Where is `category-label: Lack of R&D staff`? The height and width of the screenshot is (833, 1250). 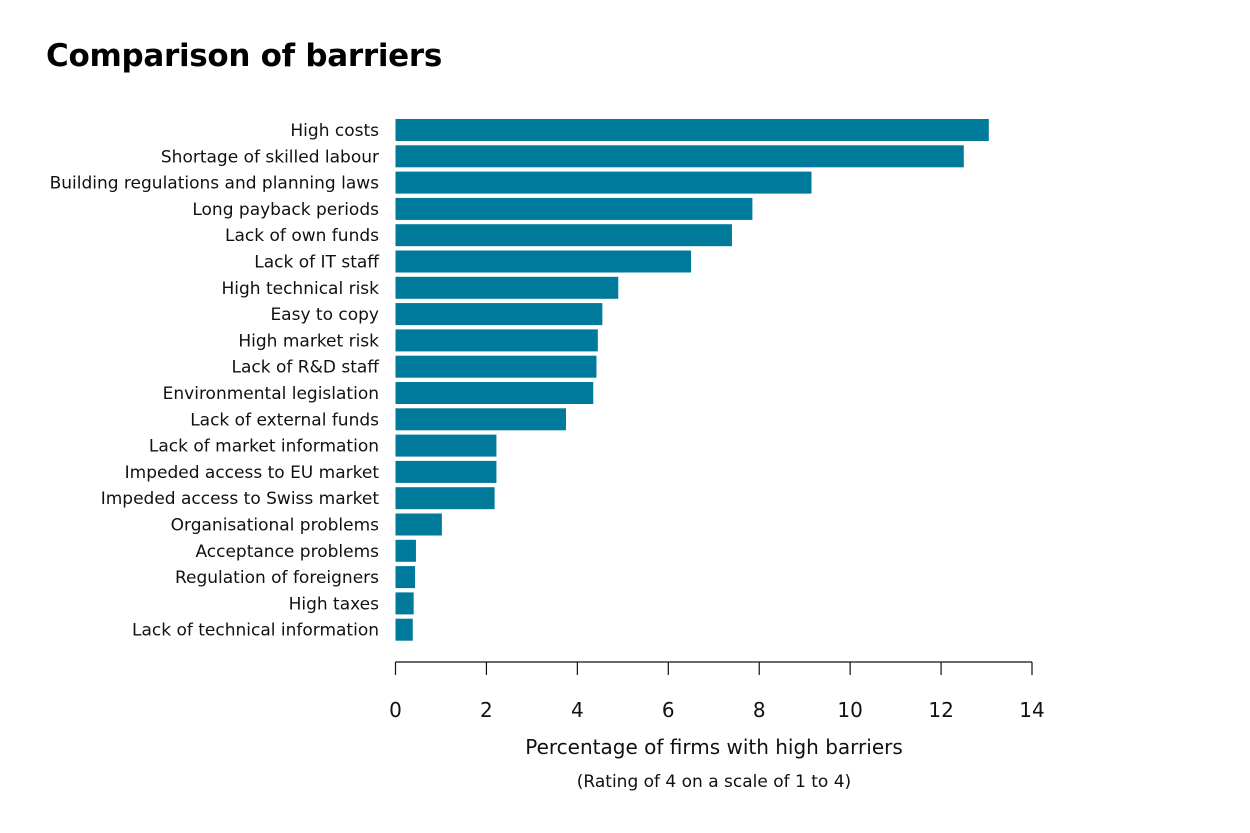
category-label: Lack of R&D staff is located at coordinates (306, 368).